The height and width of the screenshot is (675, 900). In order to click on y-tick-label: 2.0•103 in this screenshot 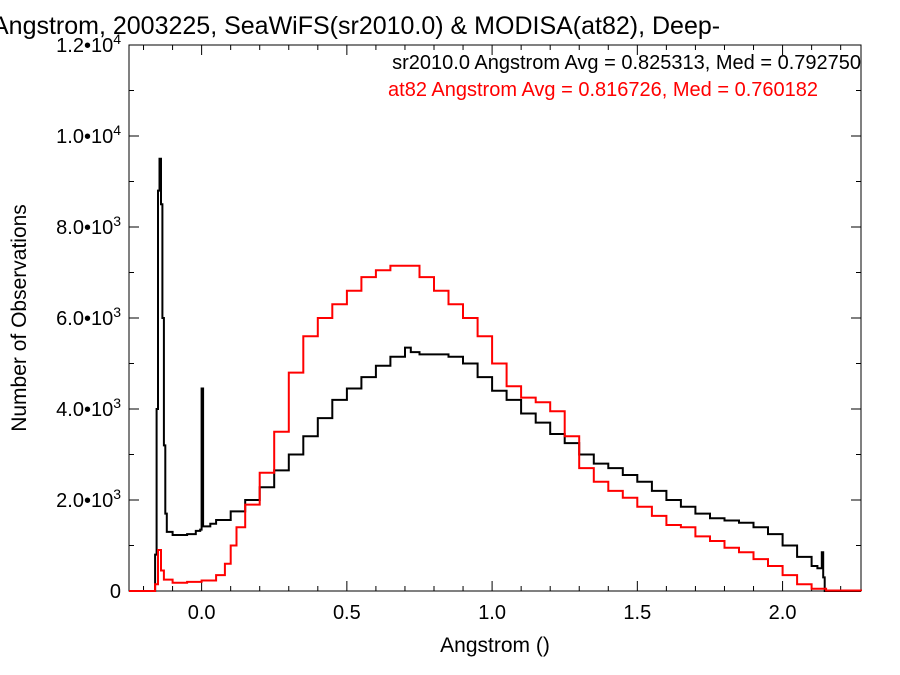, I will do `click(88, 499)`.